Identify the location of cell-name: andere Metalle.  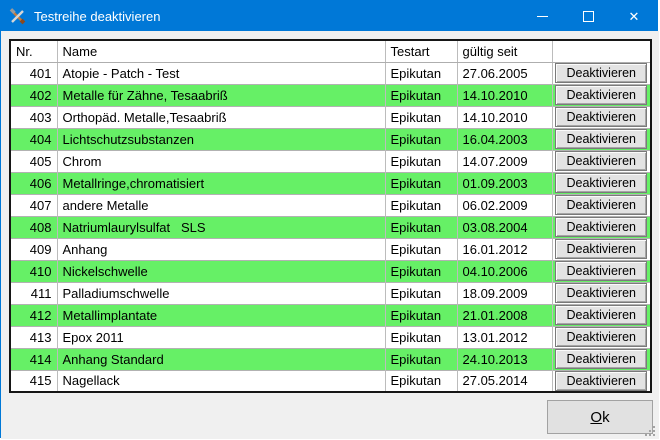
(220, 204).